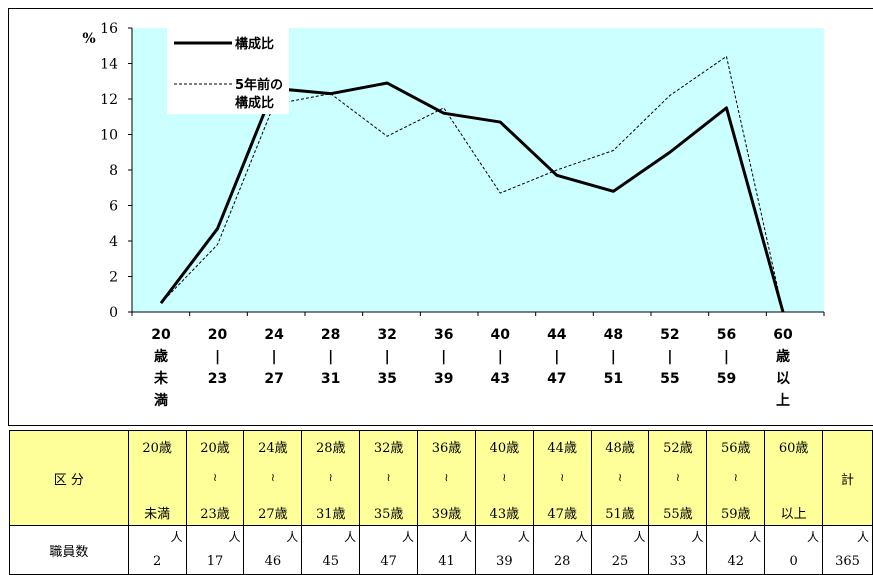  Describe the element at coordinates (501, 335) in the screenshot. I see `x-tick-label: 40` at that location.